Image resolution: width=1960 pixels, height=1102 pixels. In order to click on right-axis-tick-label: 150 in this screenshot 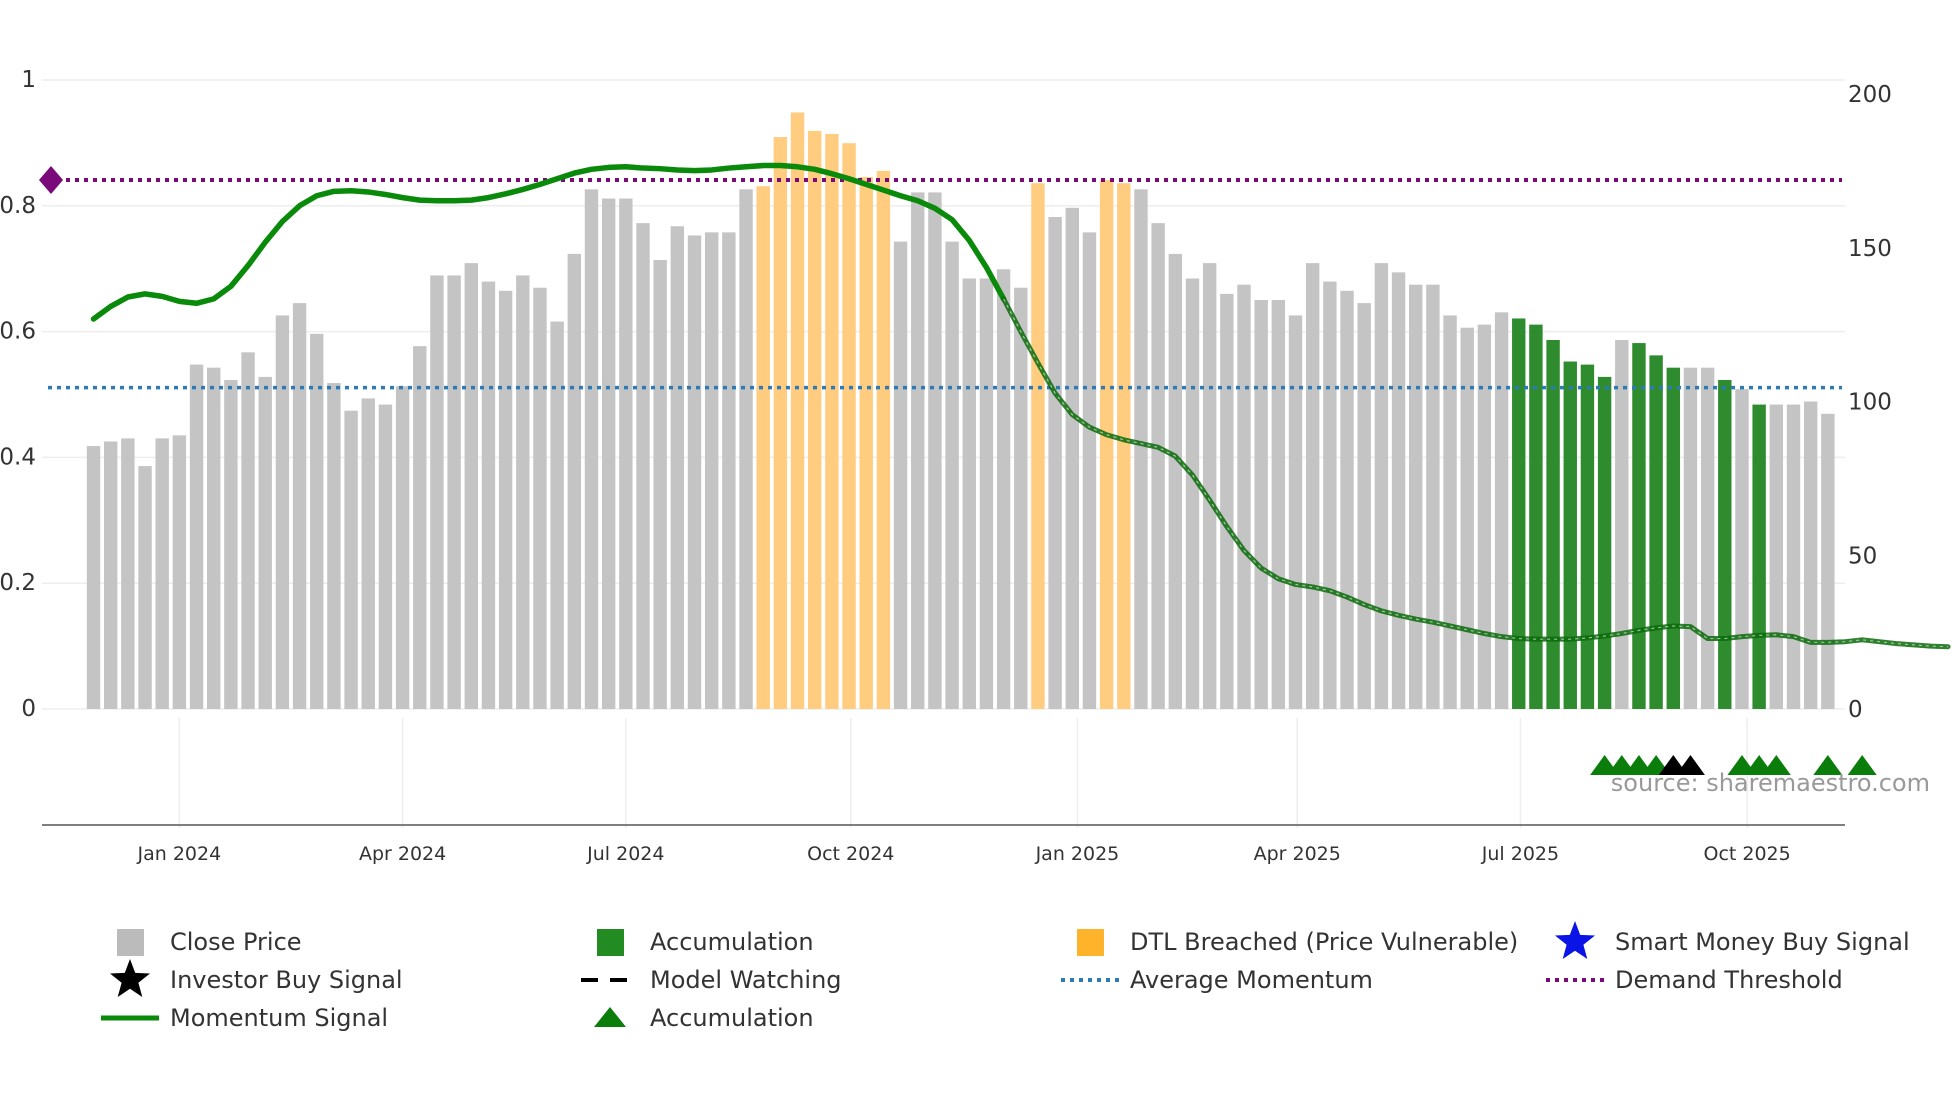, I will do `click(1870, 249)`.